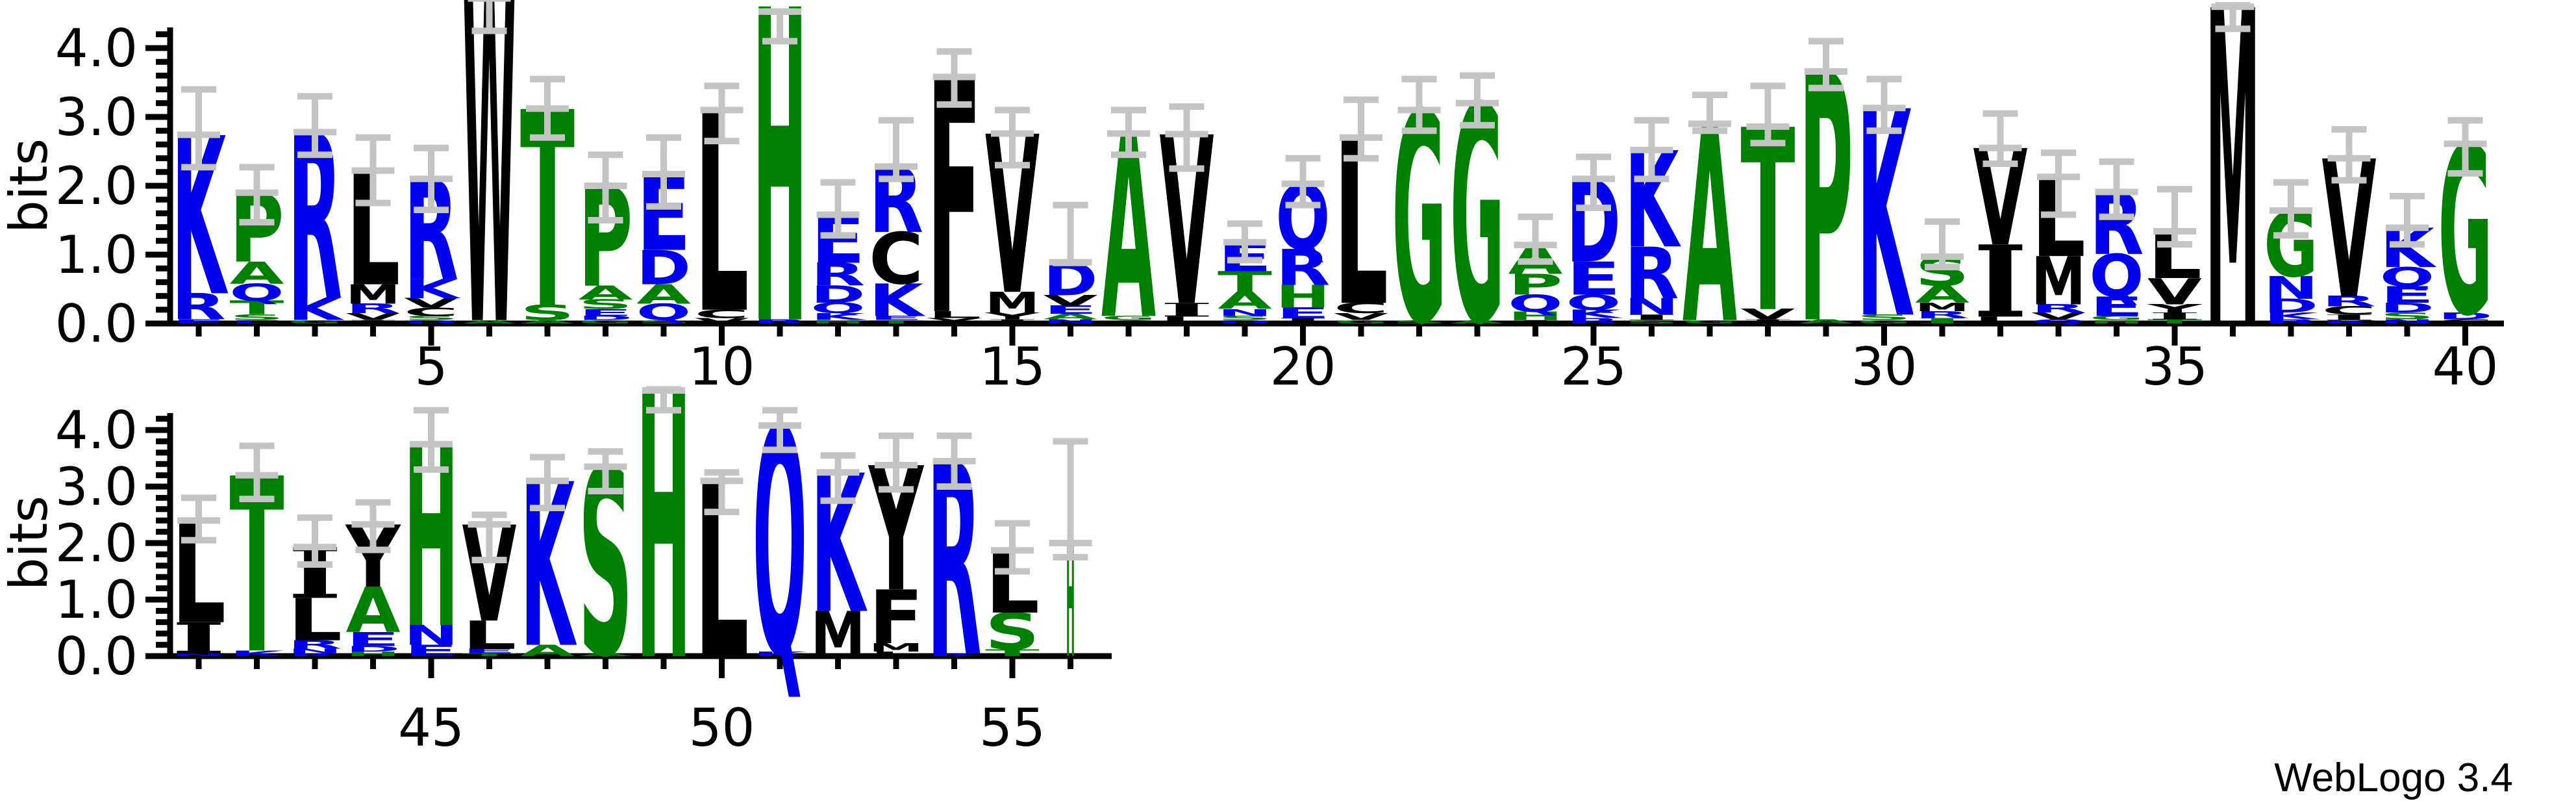 The width and height of the screenshot is (2576, 812). I want to click on logo-letter-46-L: L, so click(489, 636).